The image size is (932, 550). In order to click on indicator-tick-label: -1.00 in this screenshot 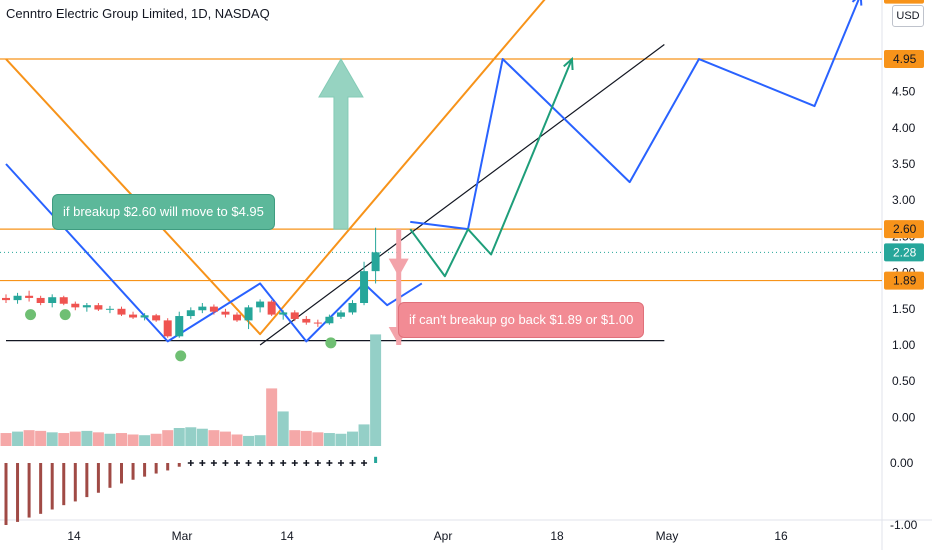, I will do `click(904, 525)`.